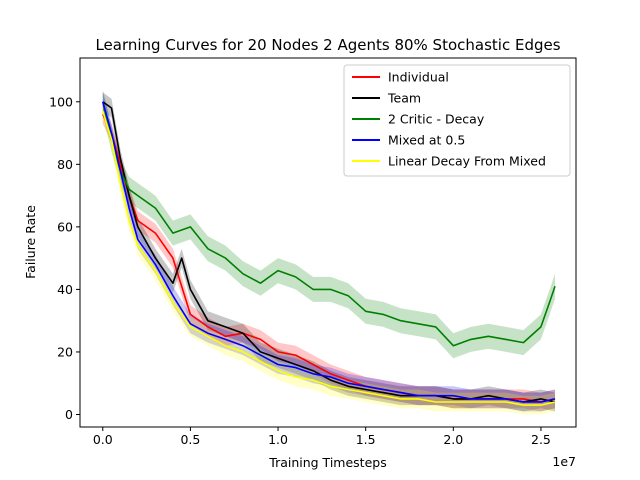  Describe the element at coordinates (64, 258) in the screenshot. I see `y-axis: 0 20 40 60 80 100` at that location.